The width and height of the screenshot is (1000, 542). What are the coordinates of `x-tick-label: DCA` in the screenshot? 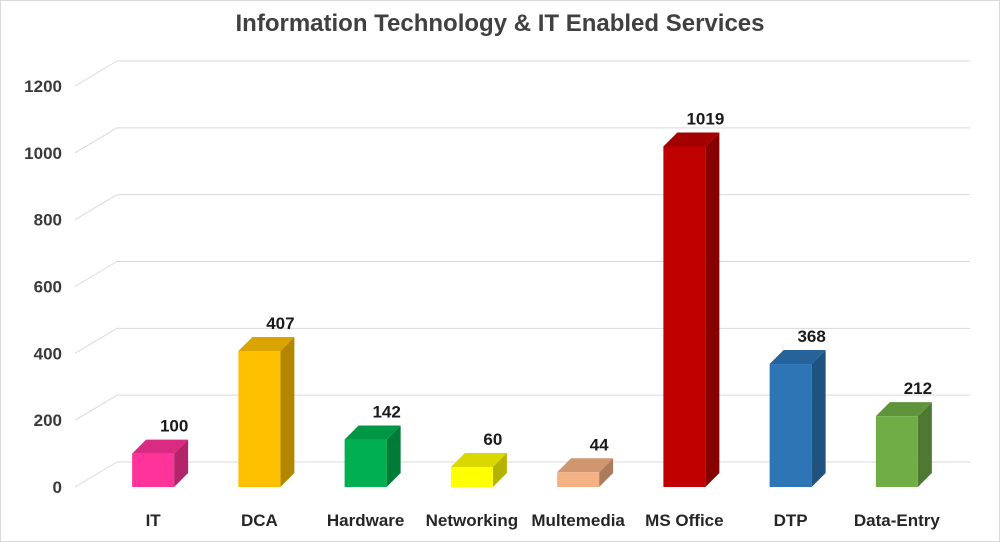 It's located at (259, 520).